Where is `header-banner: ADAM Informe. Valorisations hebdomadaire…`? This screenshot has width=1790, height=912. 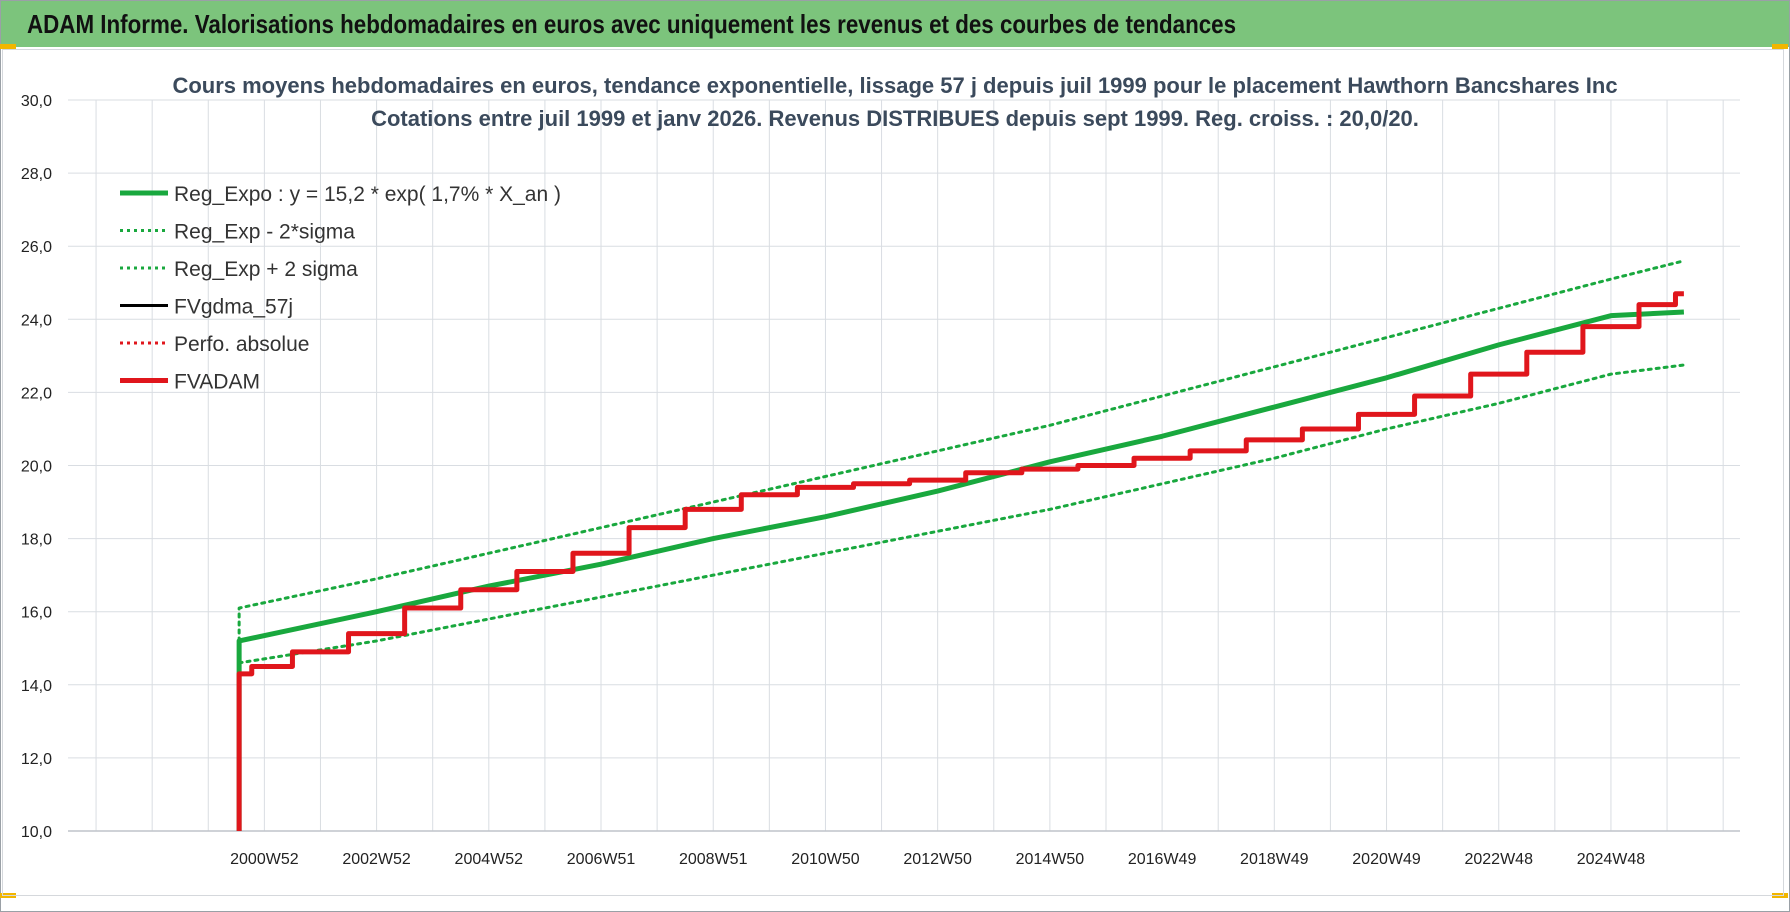
header-banner: ADAM Informe. Valorisations hebdomadaire… is located at coordinates (895, 24).